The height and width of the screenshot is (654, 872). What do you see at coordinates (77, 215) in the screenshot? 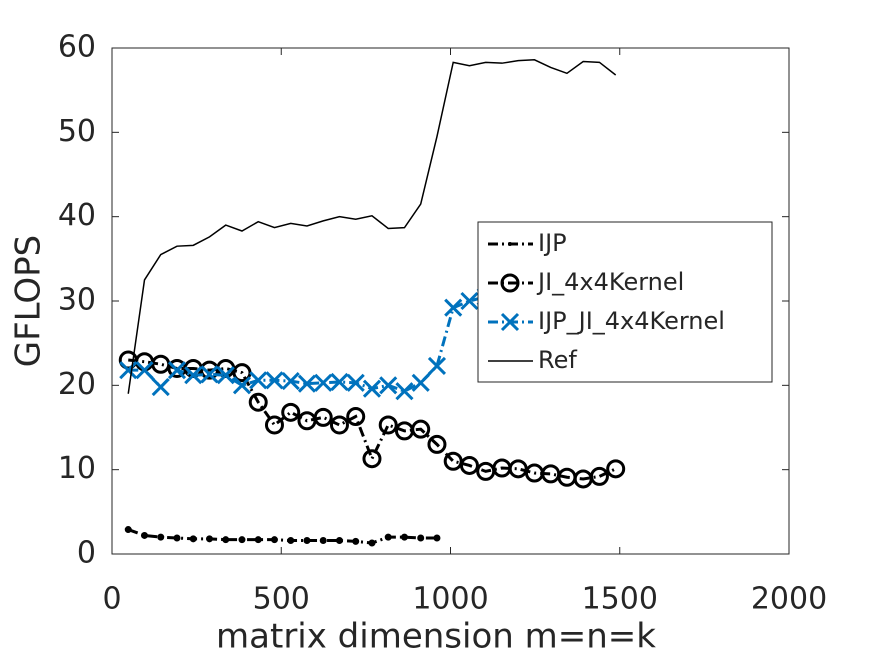
I see `y-tick-label: 40` at bounding box center [77, 215].